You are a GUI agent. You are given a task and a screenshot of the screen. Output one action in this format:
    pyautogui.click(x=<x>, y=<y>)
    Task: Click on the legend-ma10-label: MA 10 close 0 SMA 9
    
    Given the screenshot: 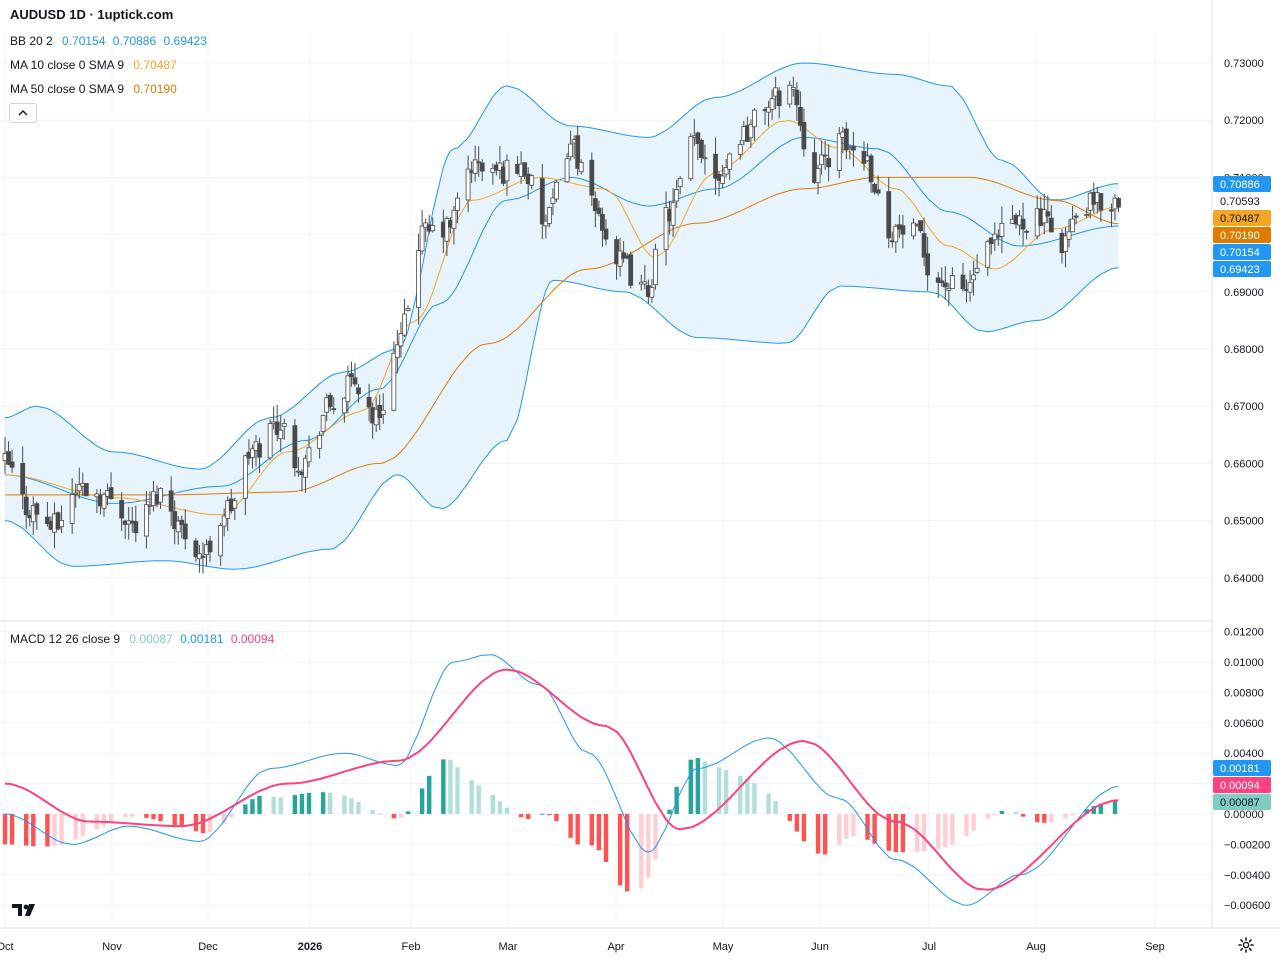 What is the action you would take?
    pyautogui.click(x=67, y=65)
    